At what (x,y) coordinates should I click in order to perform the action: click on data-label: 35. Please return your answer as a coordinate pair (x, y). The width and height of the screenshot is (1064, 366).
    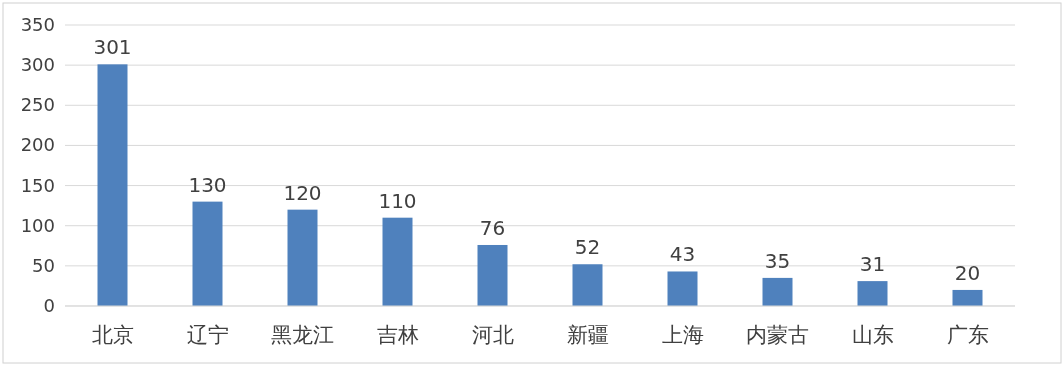
    Looking at the image, I should click on (777, 260).